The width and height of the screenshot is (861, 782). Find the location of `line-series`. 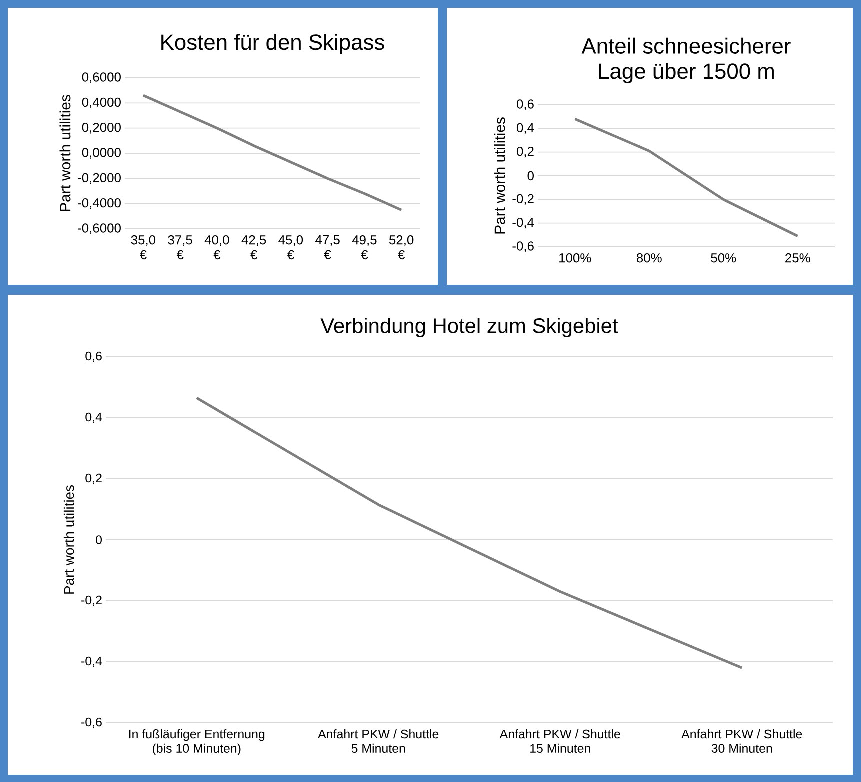

line-series is located at coordinates (687, 178).